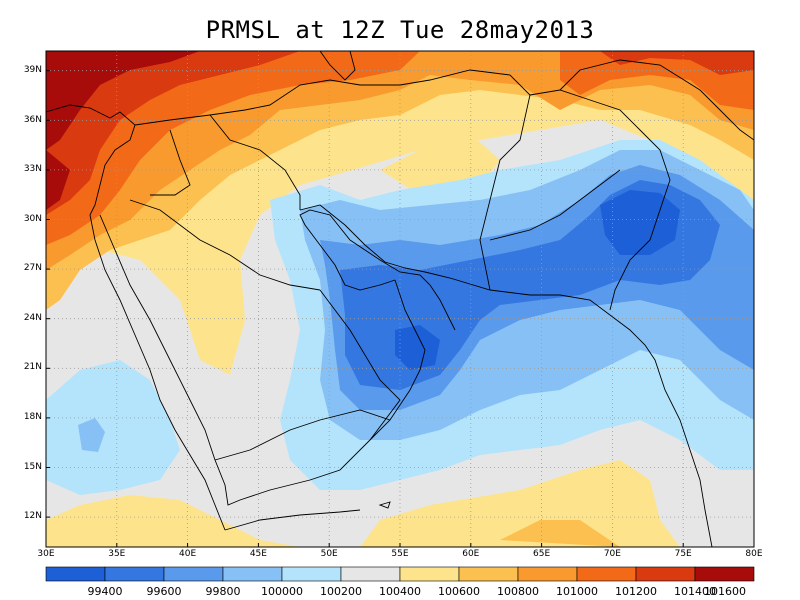  What do you see at coordinates (46, 554) in the screenshot?
I see `lon-label-30e: 30E` at bounding box center [46, 554].